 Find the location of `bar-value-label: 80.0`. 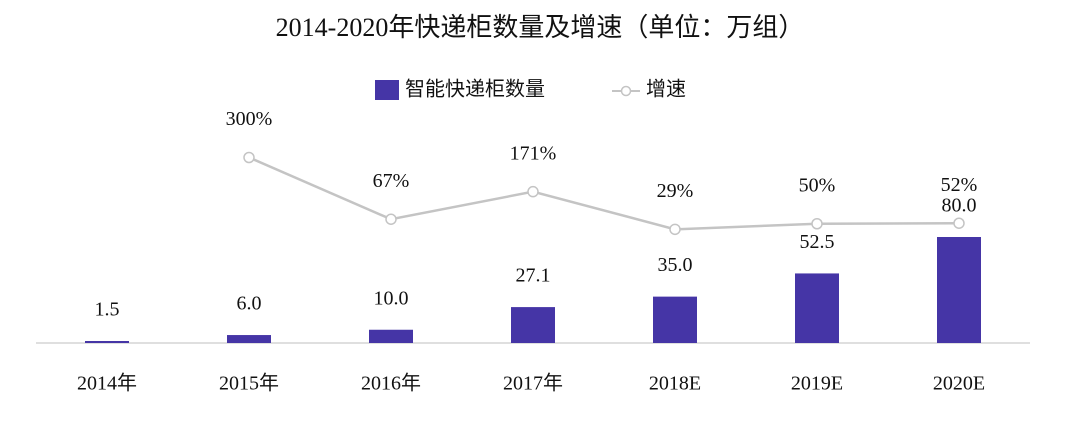

bar-value-label: 80.0 is located at coordinates (959, 206).